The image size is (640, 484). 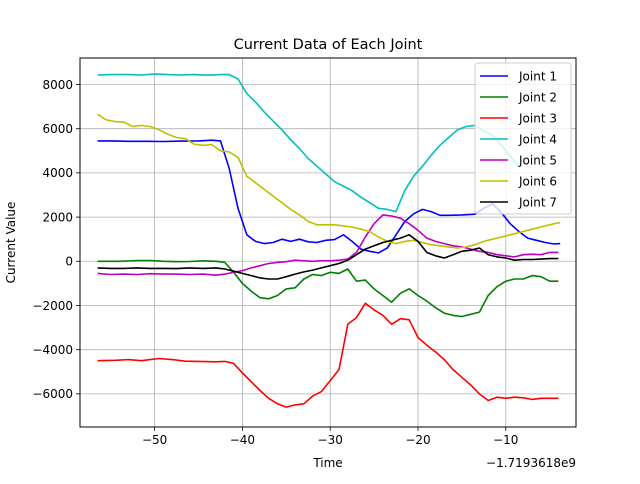 What do you see at coordinates (537, 202) in the screenshot?
I see `legend-label-joint-7: Joint 7` at bounding box center [537, 202].